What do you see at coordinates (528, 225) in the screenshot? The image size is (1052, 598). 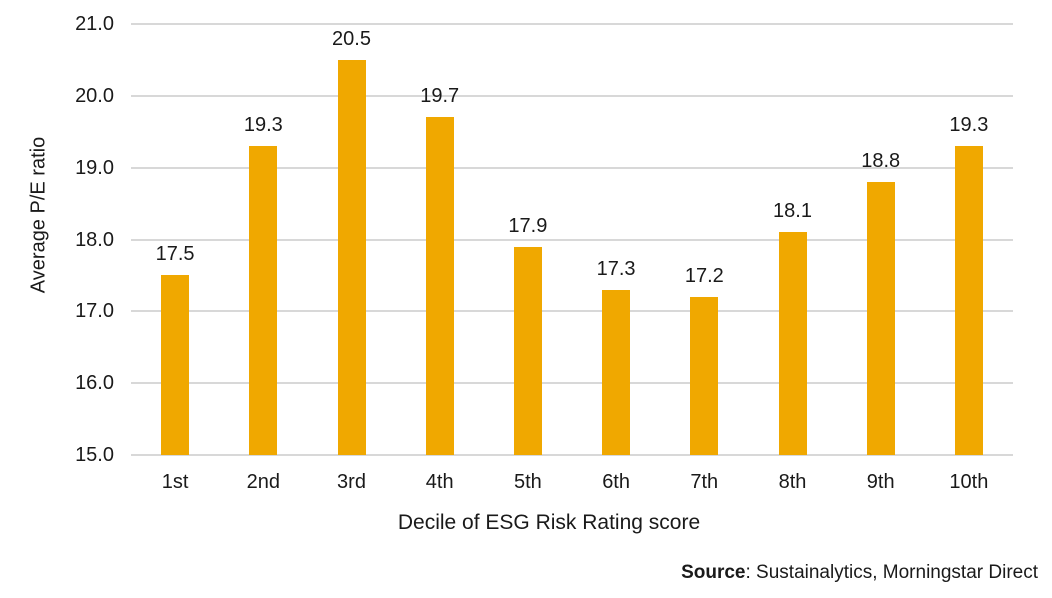 I see `bar-value-label: 17.9` at bounding box center [528, 225].